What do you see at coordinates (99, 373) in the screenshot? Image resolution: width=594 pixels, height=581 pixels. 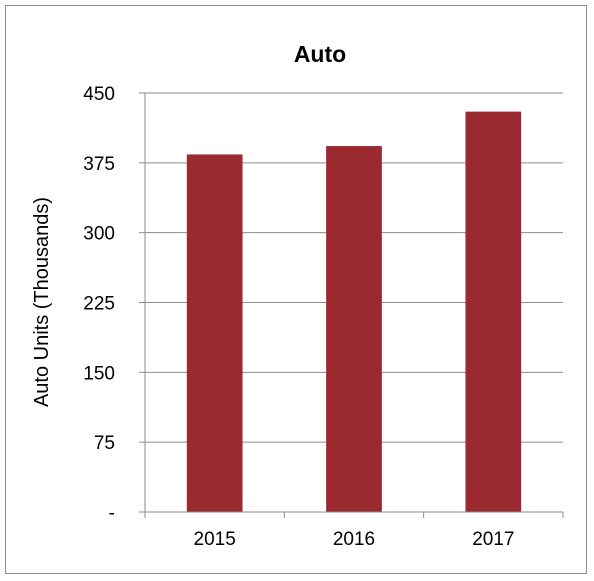 I see `y-tick-label: 150` at bounding box center [99, 373].